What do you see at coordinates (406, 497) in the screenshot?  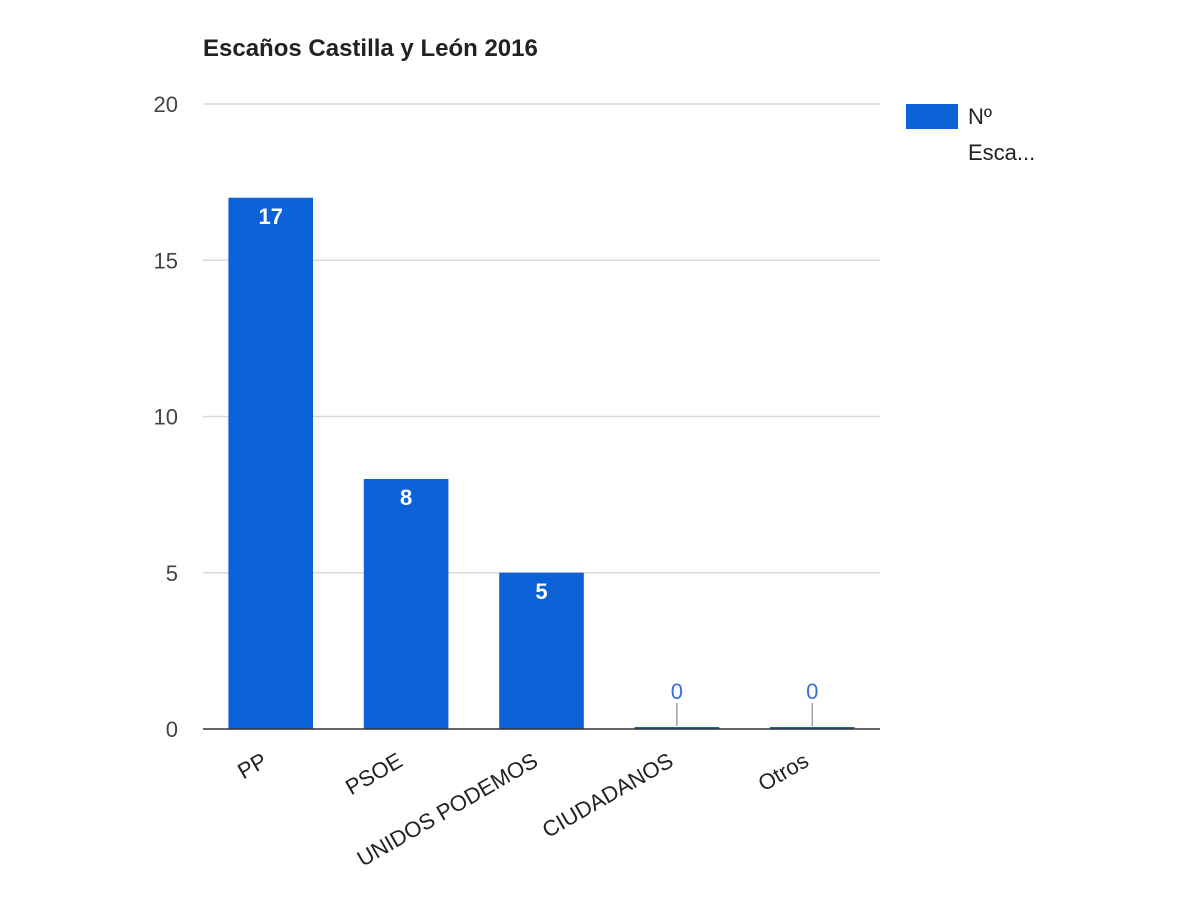 I see `data-label: 8` at bounding box center [406, 497].